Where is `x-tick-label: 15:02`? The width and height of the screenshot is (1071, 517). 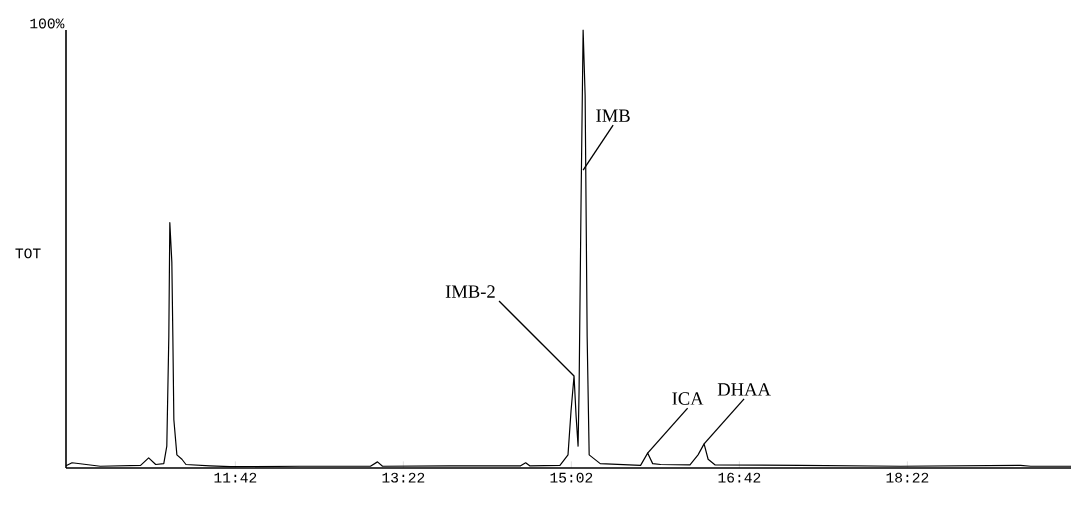 x-tick-label: 15:02 is located at coordinates (571, 477).